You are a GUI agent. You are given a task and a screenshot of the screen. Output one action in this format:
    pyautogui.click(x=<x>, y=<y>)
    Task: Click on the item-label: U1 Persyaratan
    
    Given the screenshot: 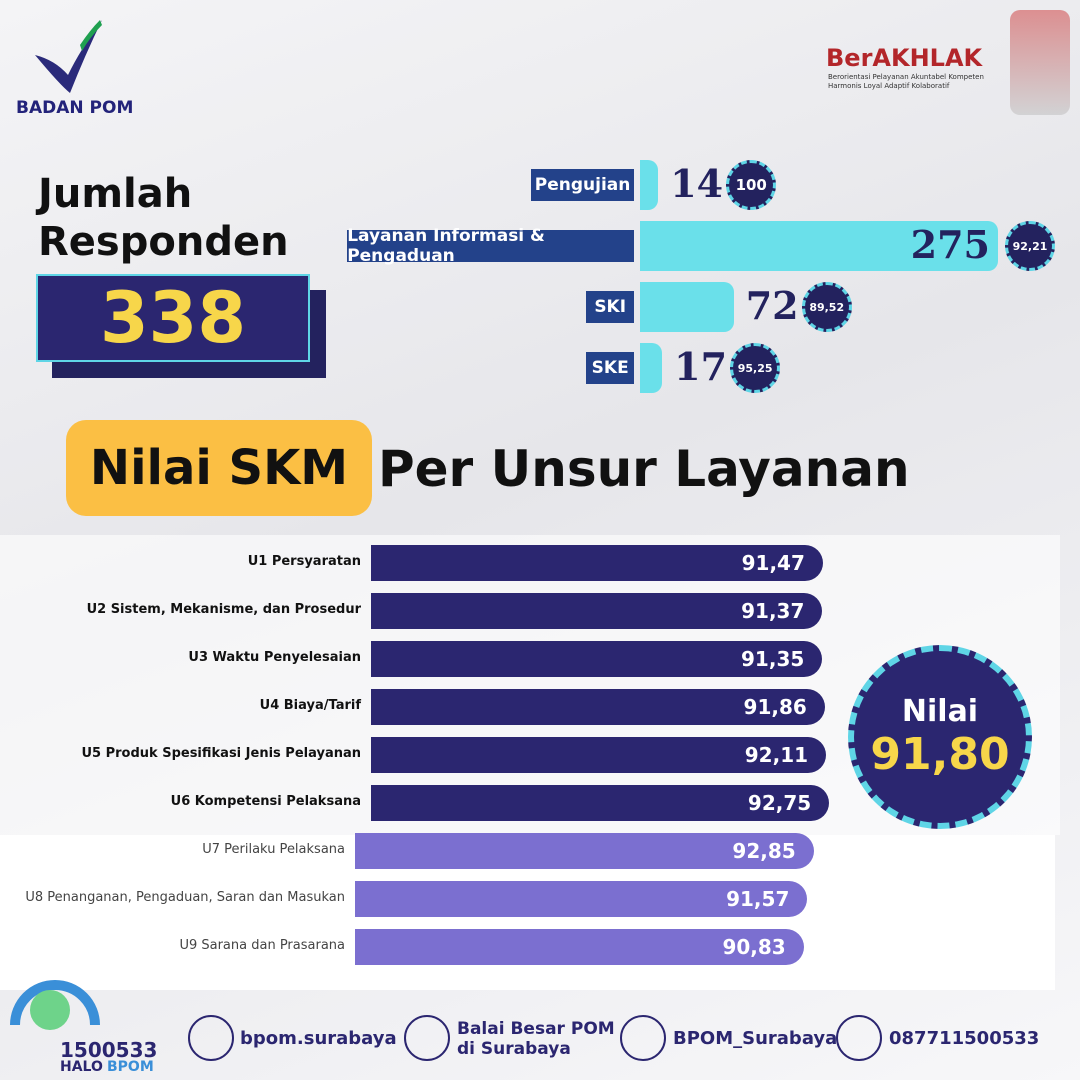 What is the action you would take?
    pyautogui.click(x=304, y=561)
    